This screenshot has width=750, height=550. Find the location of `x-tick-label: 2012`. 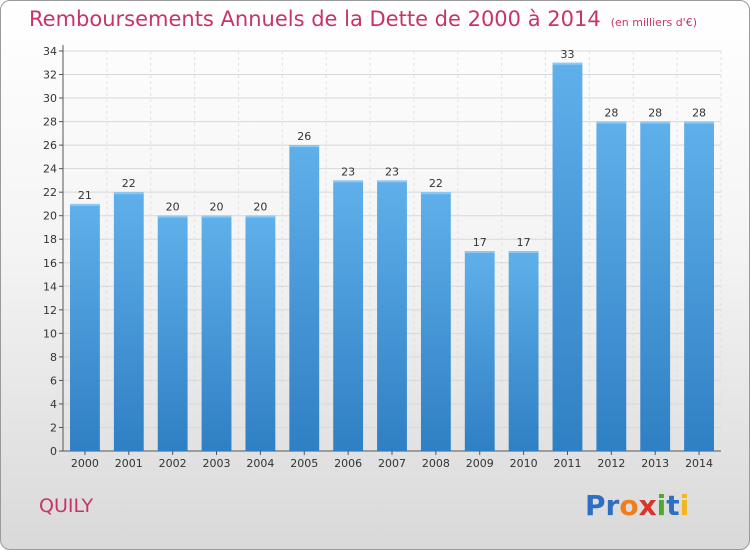

x-tick-label: 2012 is located at coordinates (611, 463).